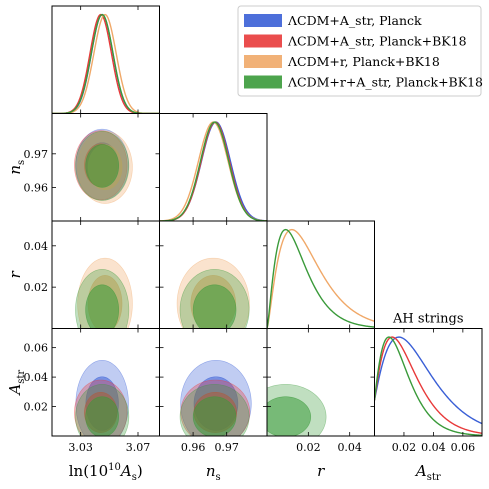 The width and height of the screenshot is (489, 489). I want to click on panel-r-vs-ln-10-10-a-s, so click(104, 293).